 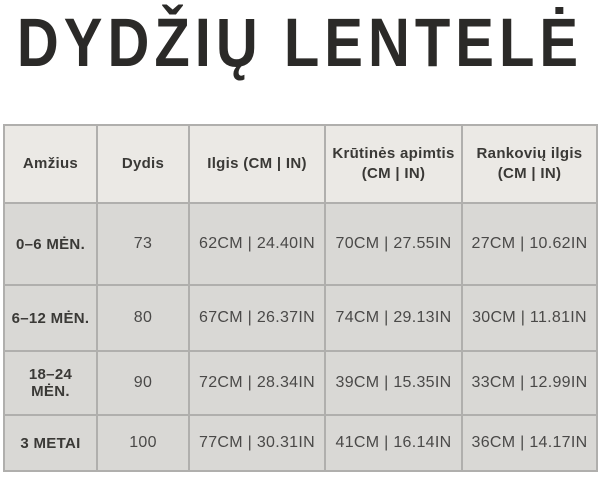 What do you see at coordinates (257, 244) in the screenshot?
I see `cell-length: 62CM | 24.40IN` at bounding box center [257, 244].